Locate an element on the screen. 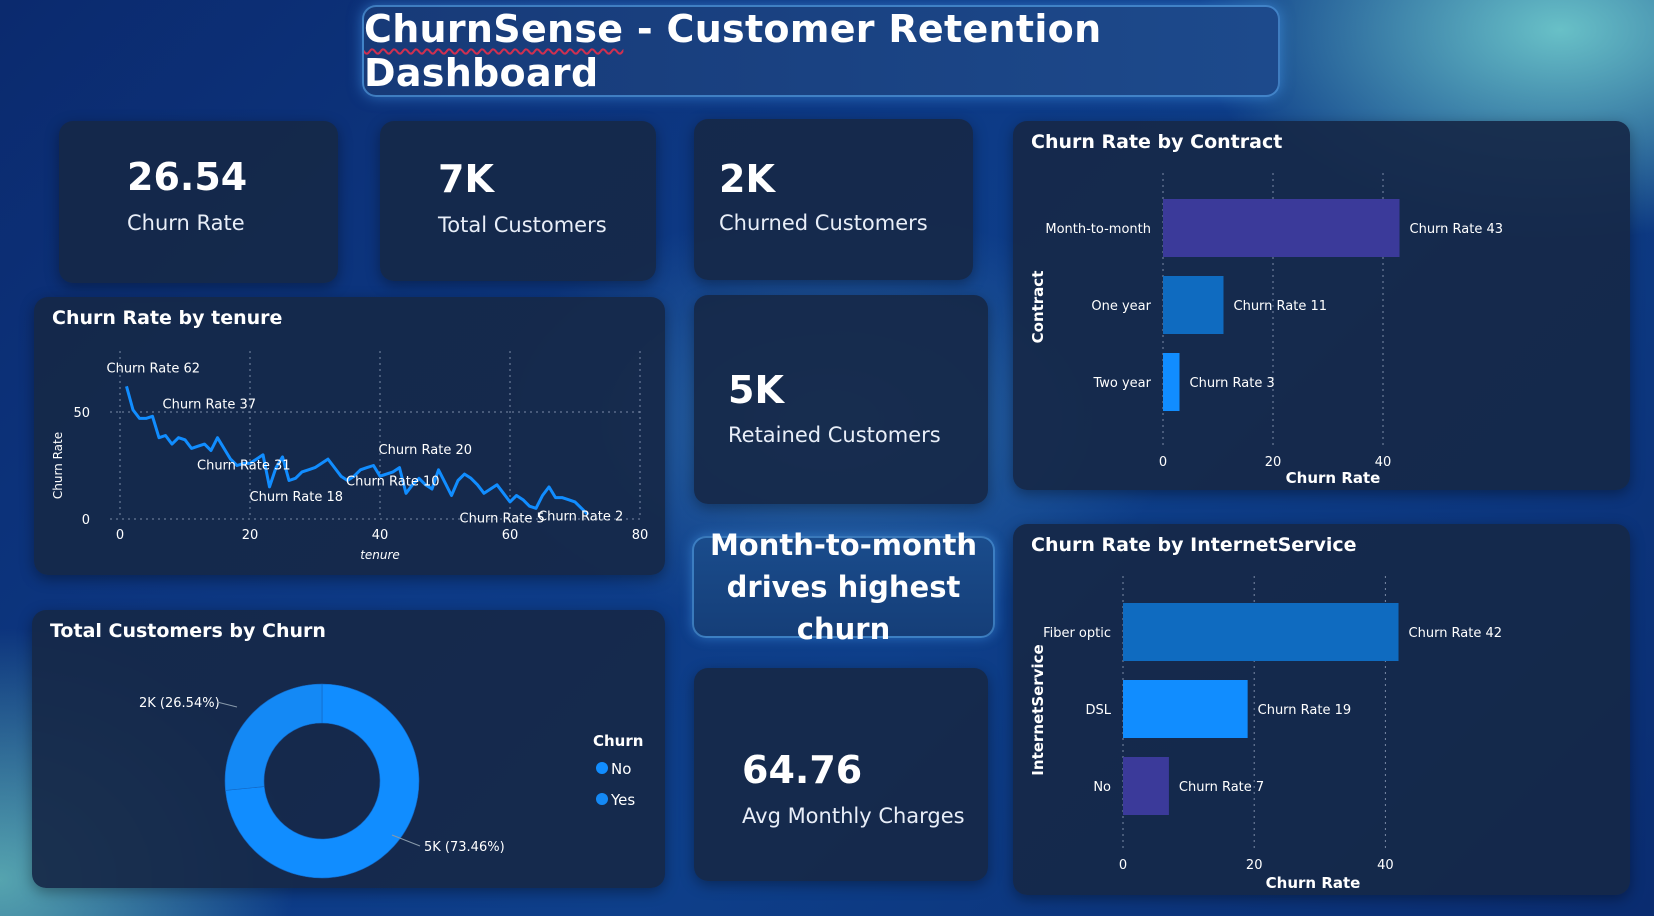  kpi-card-churn-rate: 26.54 Churn Rate is located at coordinates (198, 202).